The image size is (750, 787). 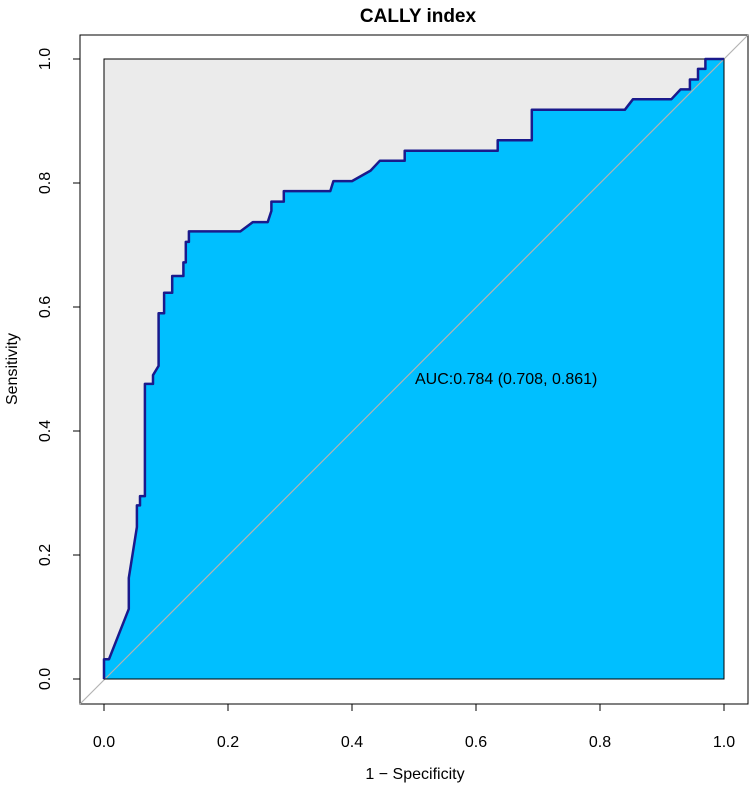 What do you see at coordinates (418, 16) in the screenshot?
I see `chart-title: CALLY index` at bounding box center [418, 16].